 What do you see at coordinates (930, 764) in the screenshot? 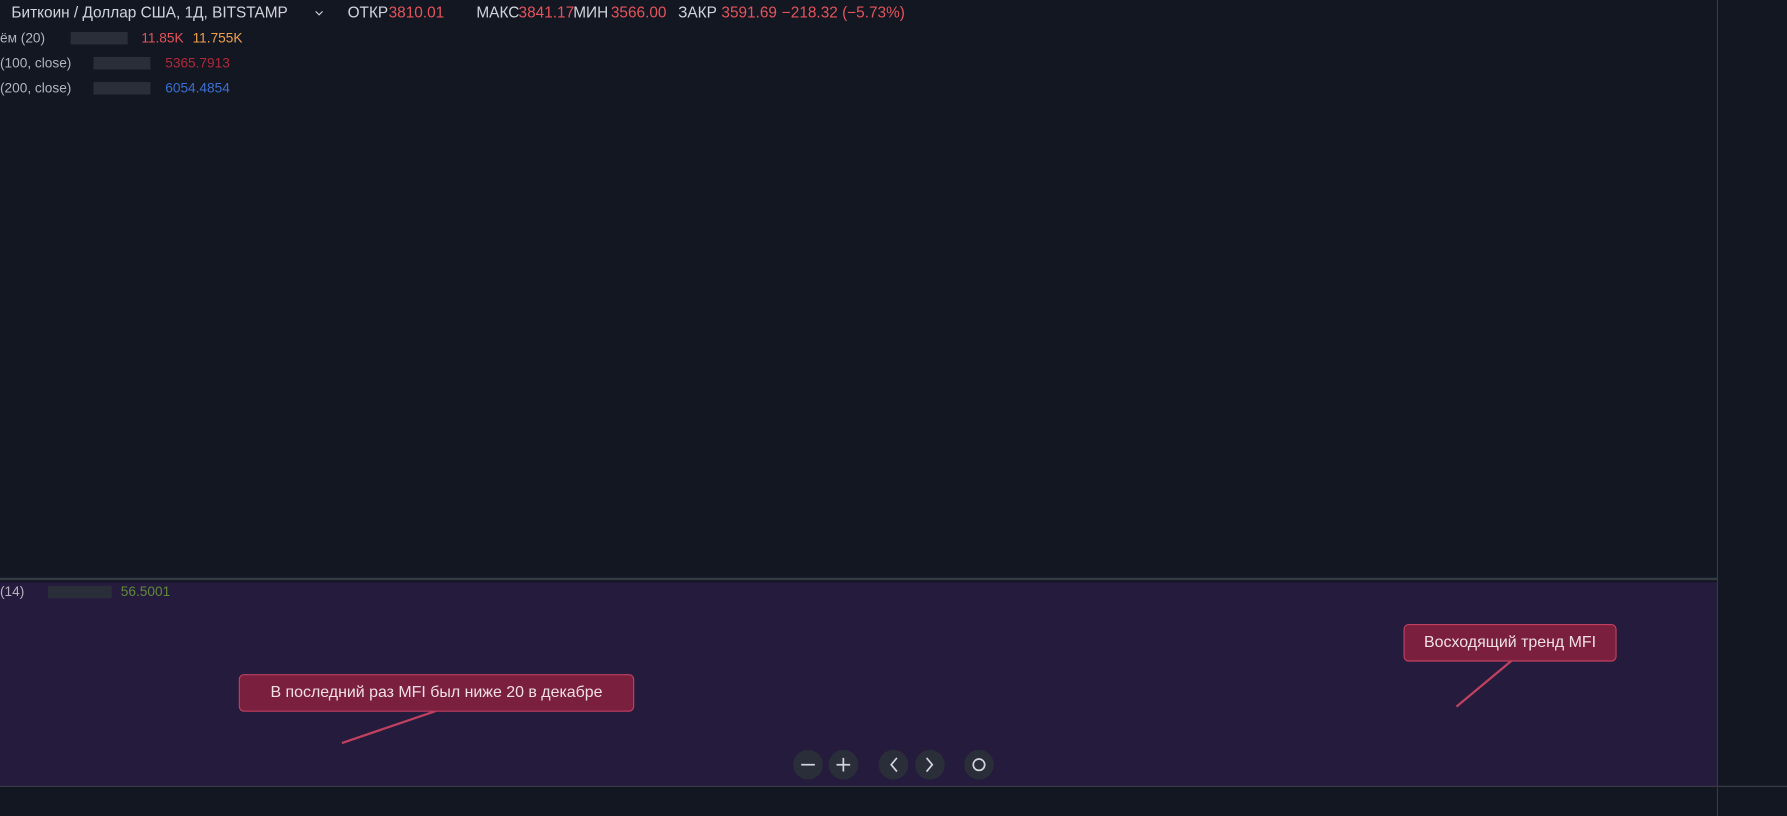
I see `scroll-right-button` at bounding box center [930, 764].